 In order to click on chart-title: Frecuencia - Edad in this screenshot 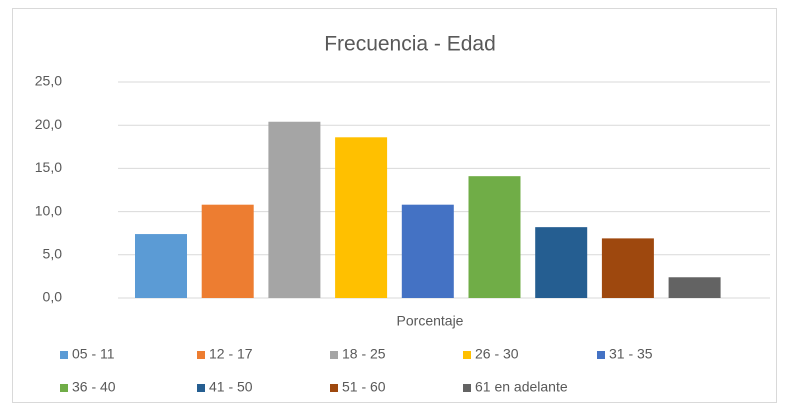, I will do `click(410, 44)`.